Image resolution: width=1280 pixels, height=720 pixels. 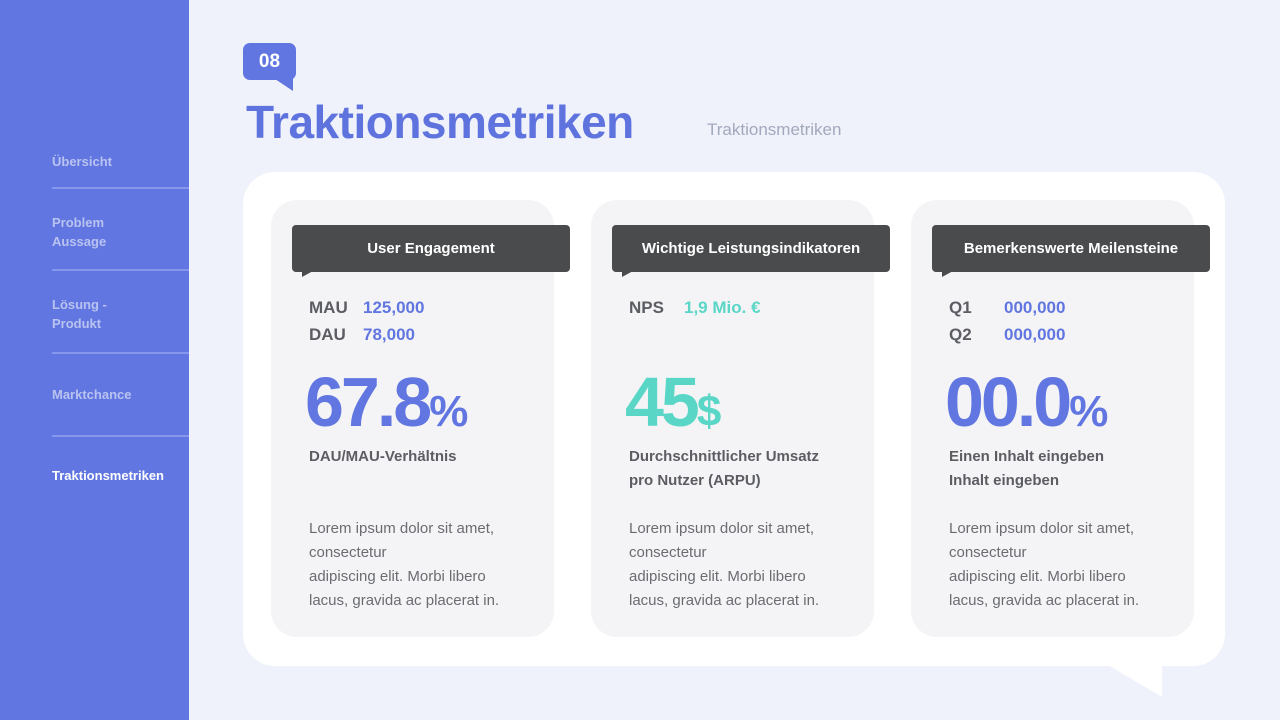 What do you see at coordinates (82, 161) in the screenshot?
I see `sidebar-item-uebersicht: Übersicht` at bounding box center [82, 161].